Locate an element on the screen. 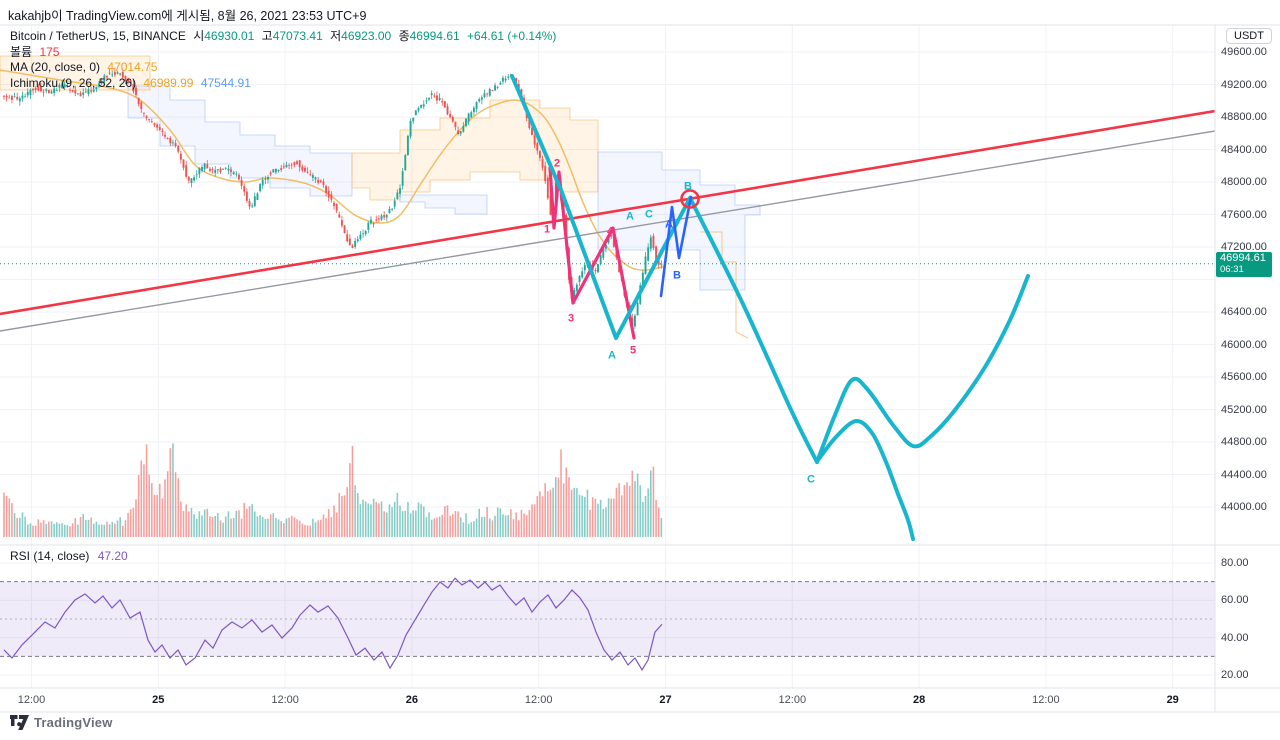 The image size is (1280, 740). rsi-label: RSI (14, close) is located at coordinates (50, 556).